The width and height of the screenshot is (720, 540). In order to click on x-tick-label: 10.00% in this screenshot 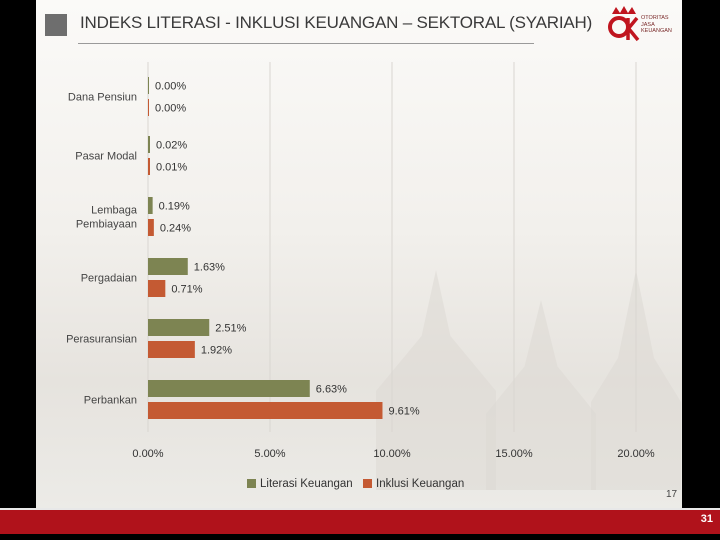, I will do `click(392, 454)`.